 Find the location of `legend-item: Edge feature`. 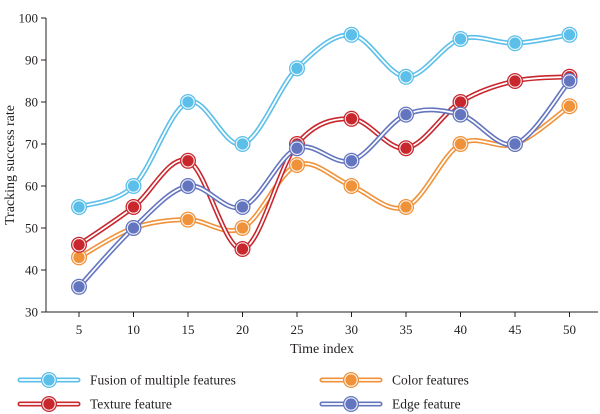

legend-item: Edge feature is located at coordinates (390, 404).